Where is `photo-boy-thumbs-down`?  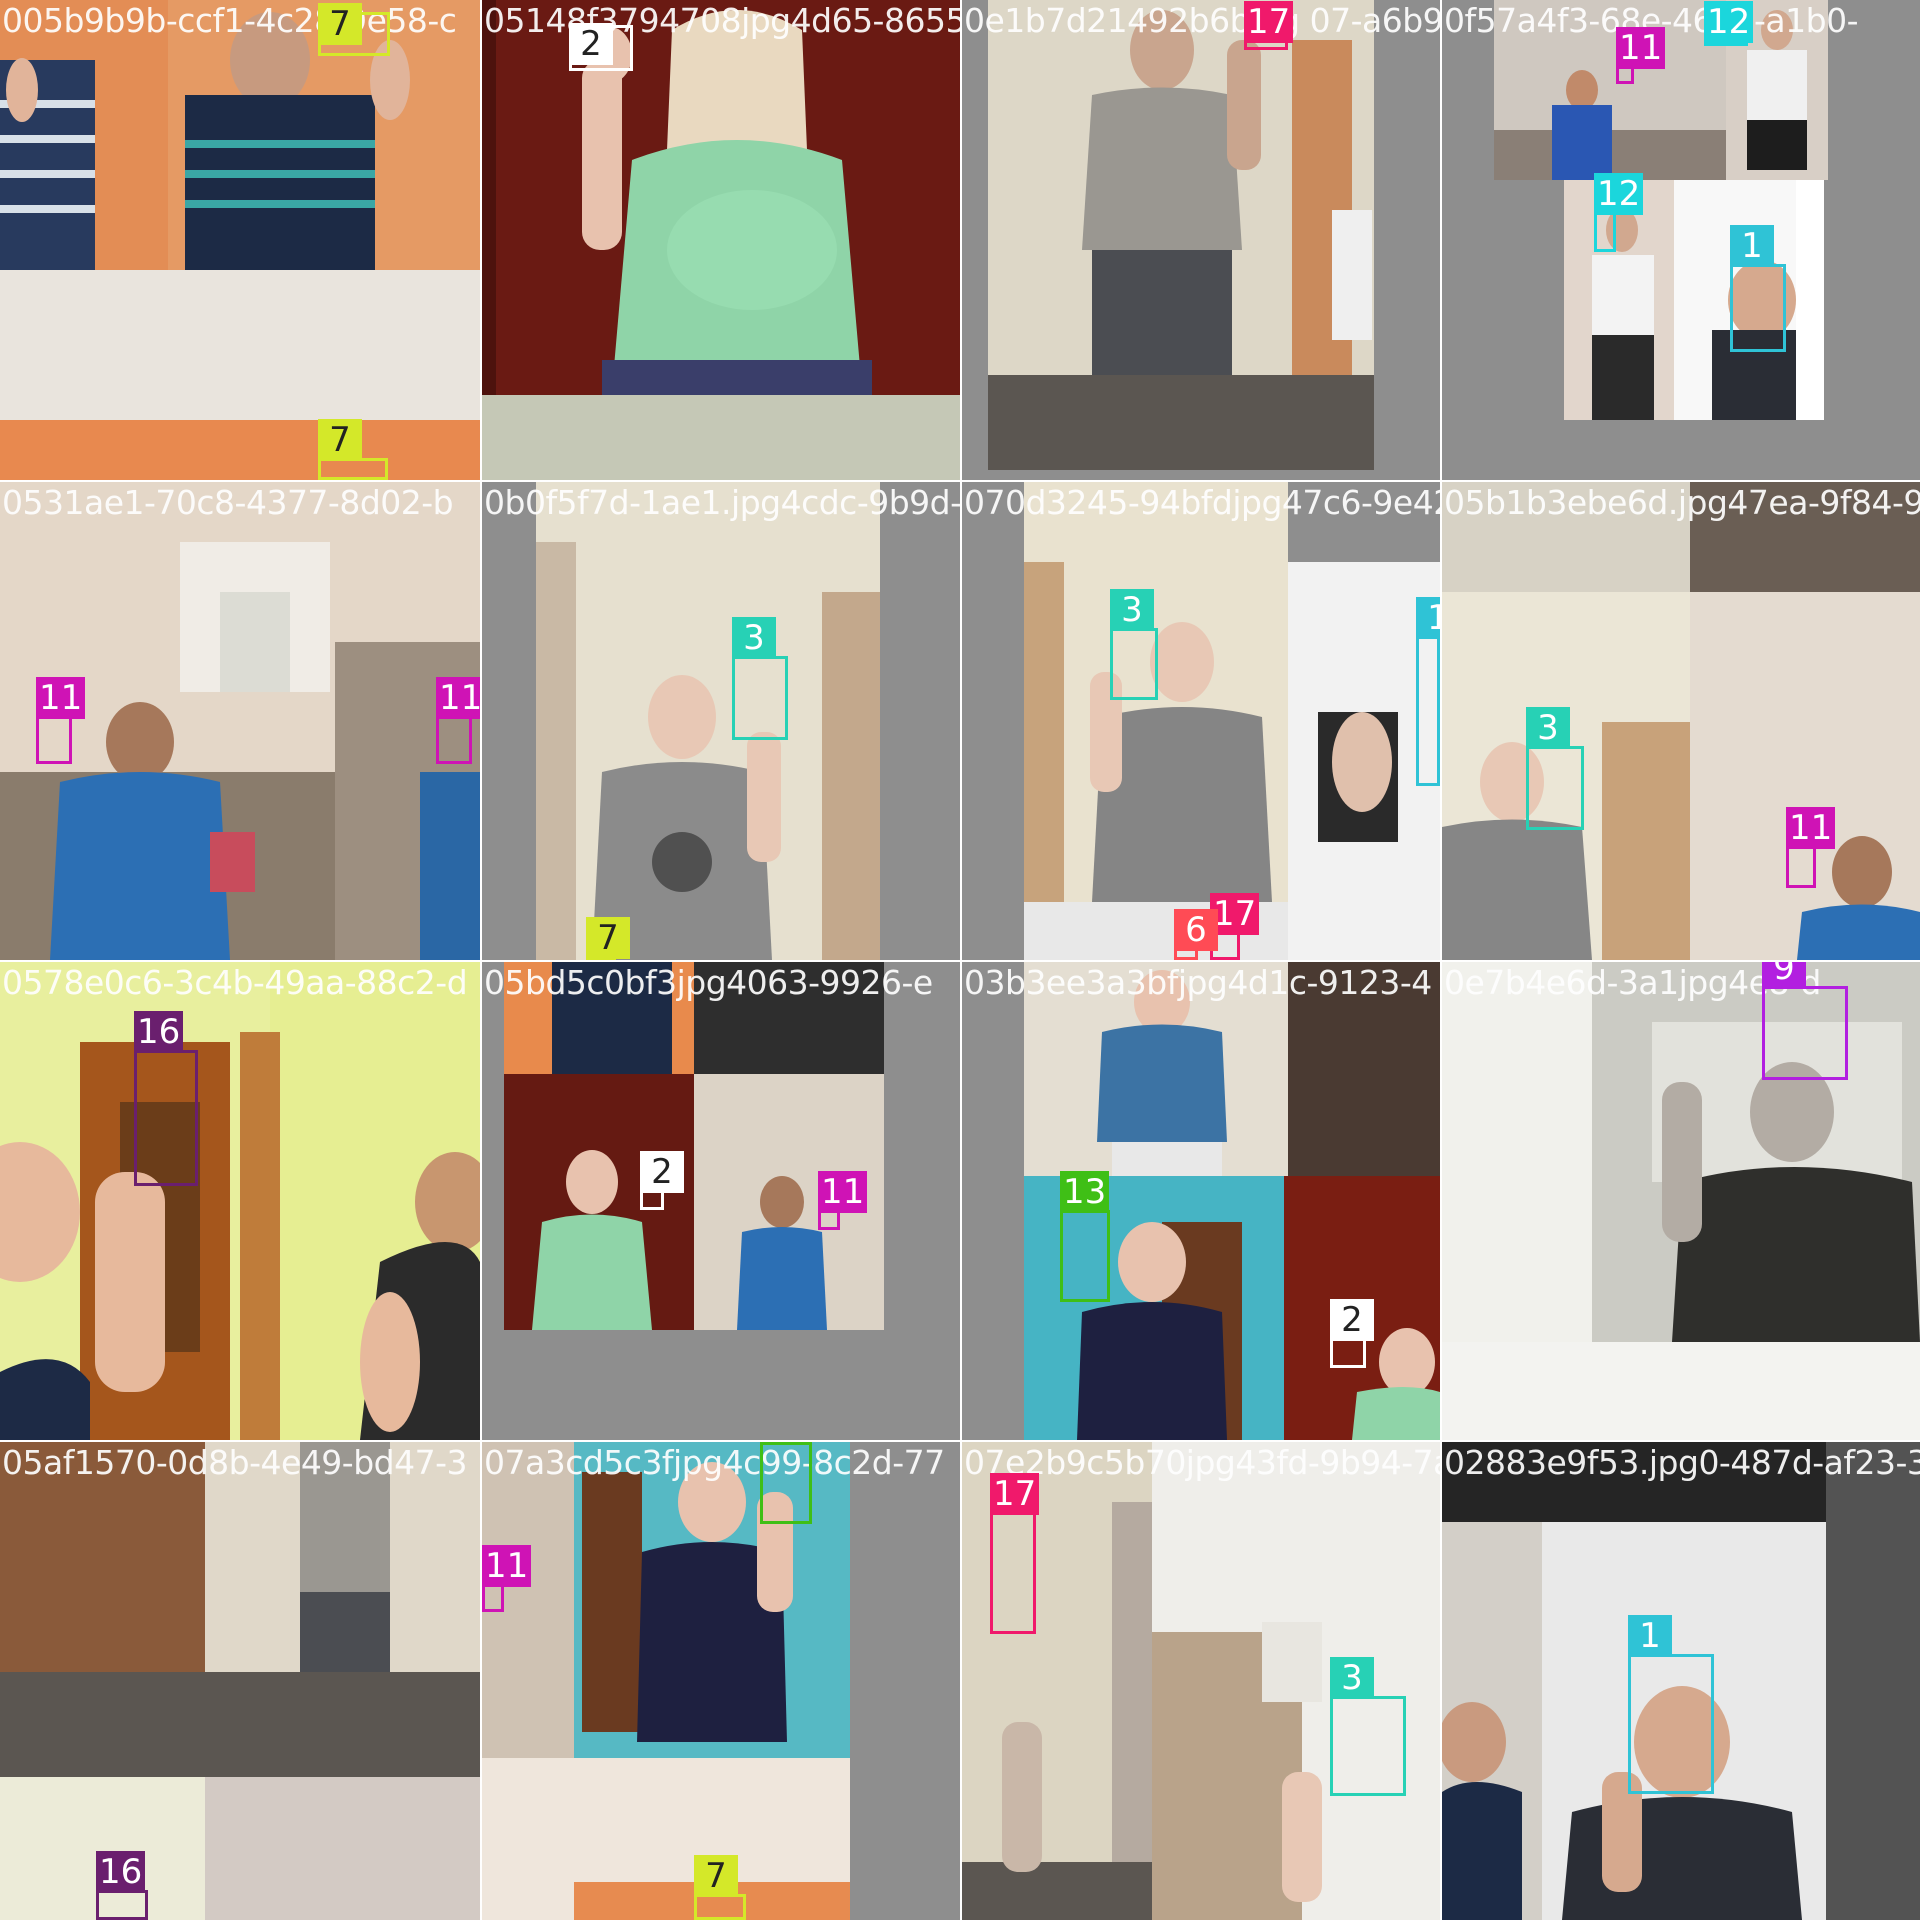 photo-boy-thumbs-down is located at coordinates (1681, 1681).